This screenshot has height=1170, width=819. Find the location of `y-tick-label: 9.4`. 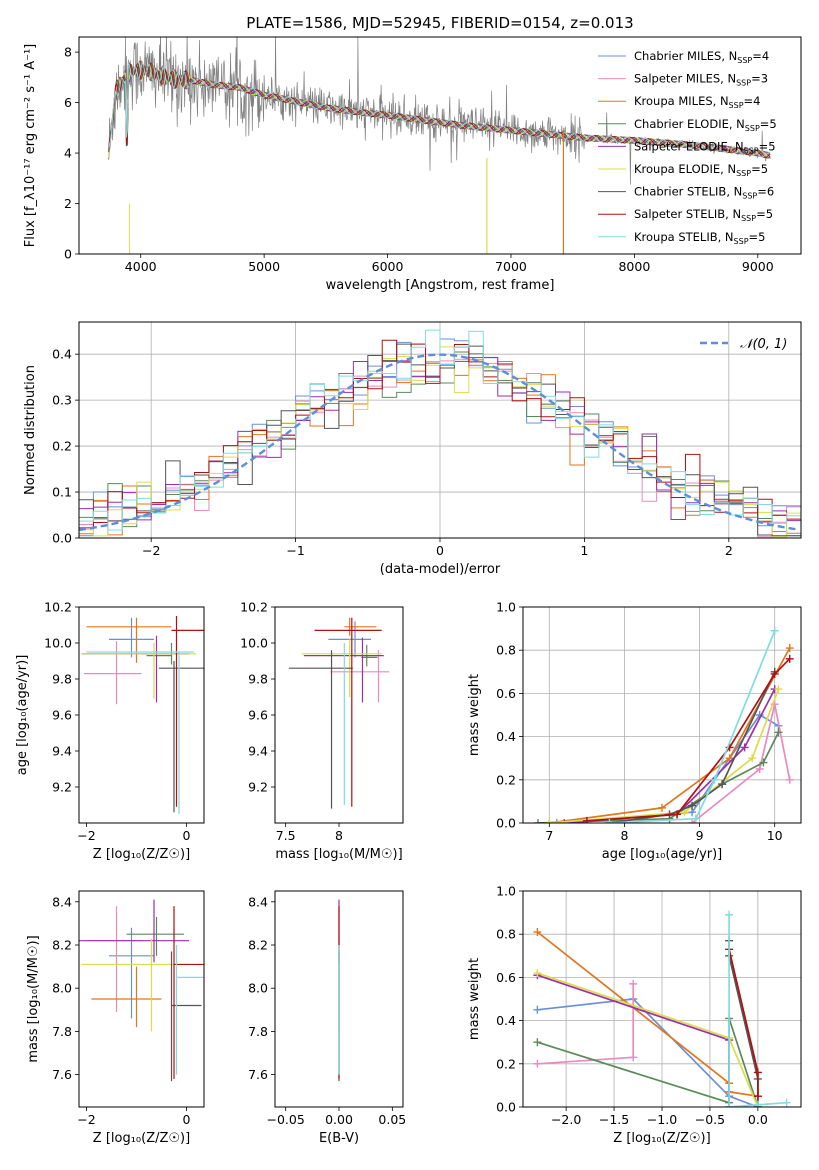

y-tick-label: 9.4 is located at coordinates (62, 751).